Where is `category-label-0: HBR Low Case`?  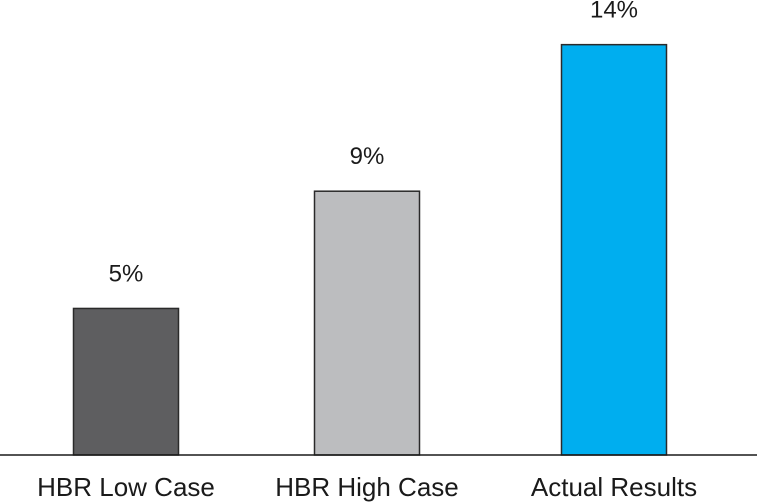
category-label-0: HBR Low Case is located at coordinates (126, 487).